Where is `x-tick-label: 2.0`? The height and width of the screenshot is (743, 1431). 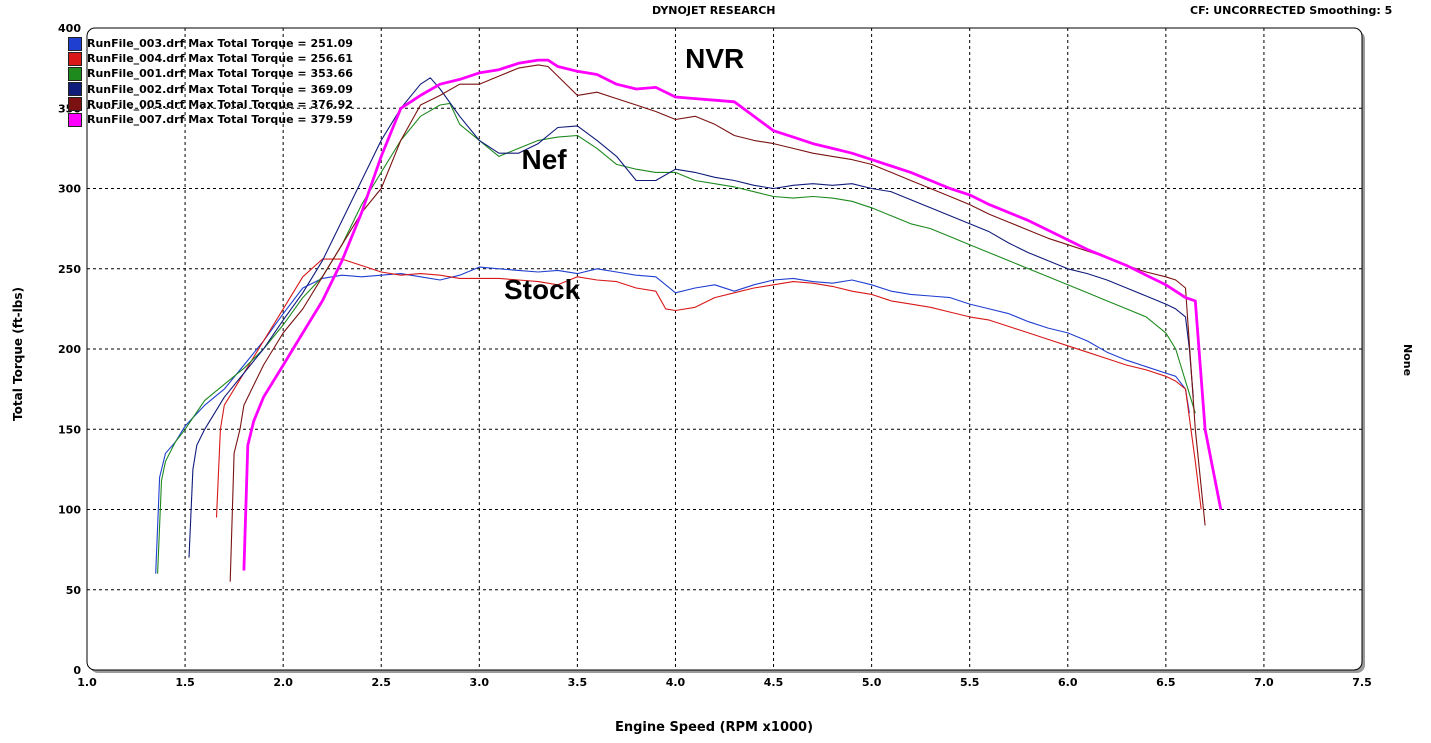
x-tick-label: 2.0 is located at coordinates (283, 682).